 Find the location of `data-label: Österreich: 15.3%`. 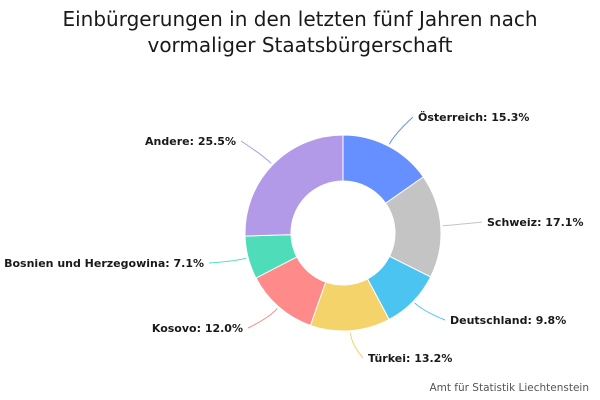

data-label: Österreich: 15.3% is located at coordinates (473, 117).